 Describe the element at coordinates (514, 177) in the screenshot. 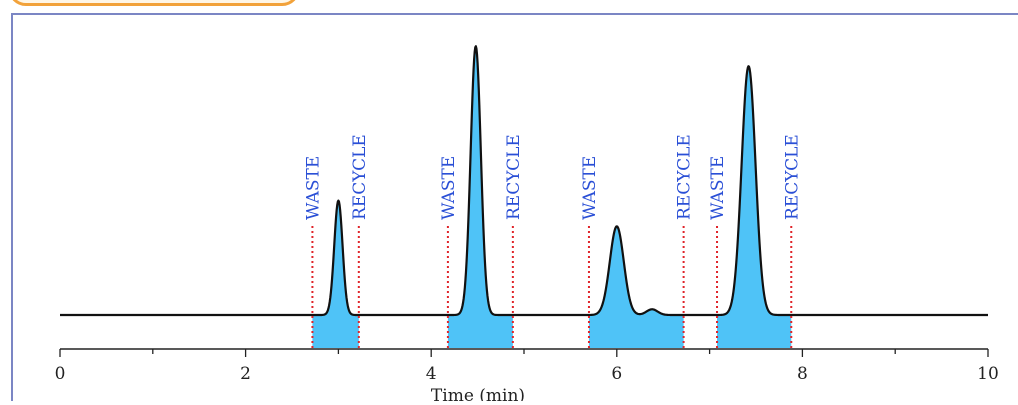

I see `cut-label-recycle-4: RECYCLE` at that location.